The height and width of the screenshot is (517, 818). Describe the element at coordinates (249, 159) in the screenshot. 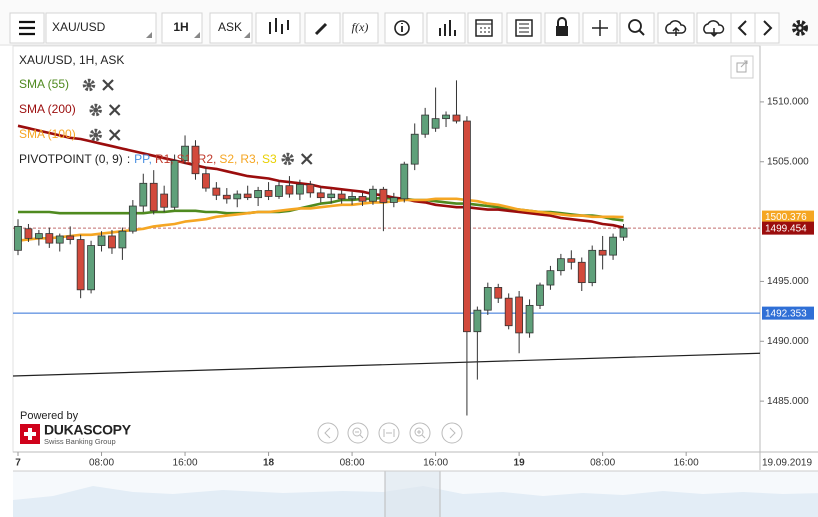

I see `pivot-level: R3,` at that location.